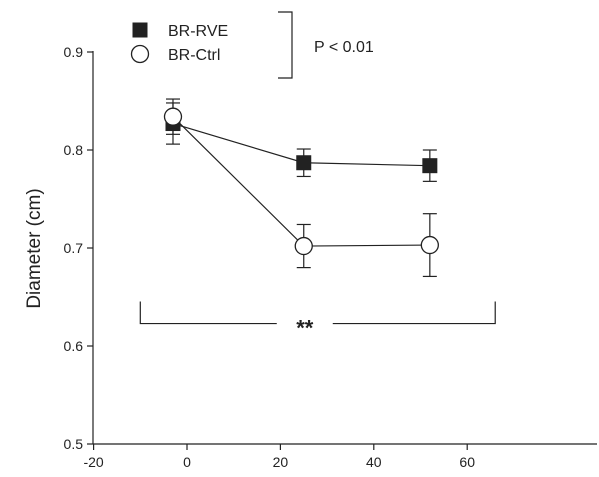 This screenshot has height=477, width=599. I want to click on y-tick-label: 0.9, so click(74, 52).